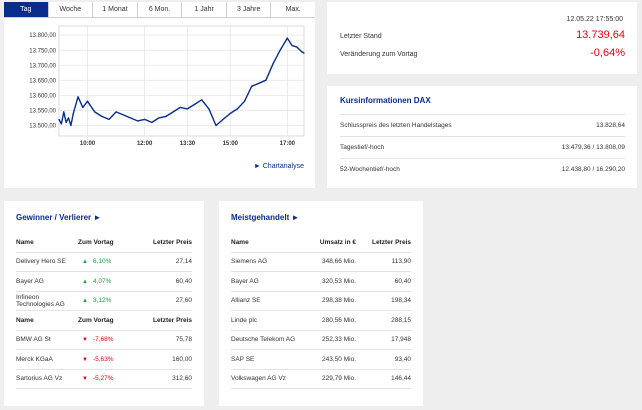 The image size is (642, 410). Describe the element at coordinates (593, 169) in the screenshot. I see `info-value: 12.438,80 / 16.290,20` at that location.